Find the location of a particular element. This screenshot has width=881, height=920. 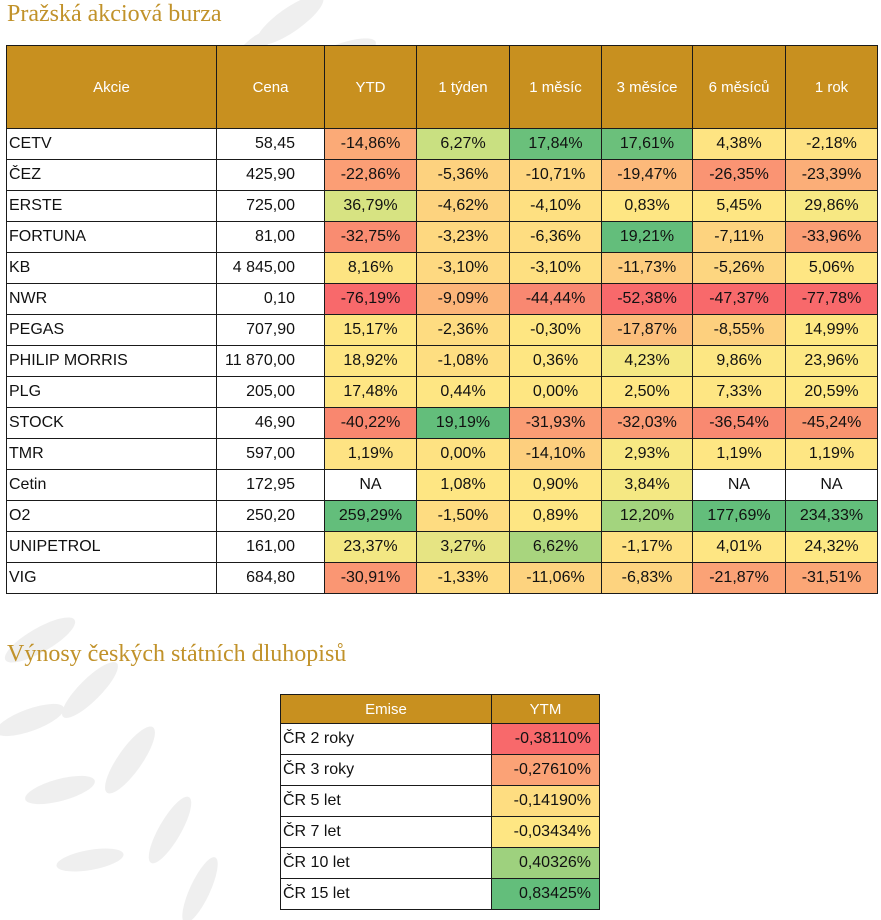

bond-name: ČR 10 let is located at coordinates (386, 863).